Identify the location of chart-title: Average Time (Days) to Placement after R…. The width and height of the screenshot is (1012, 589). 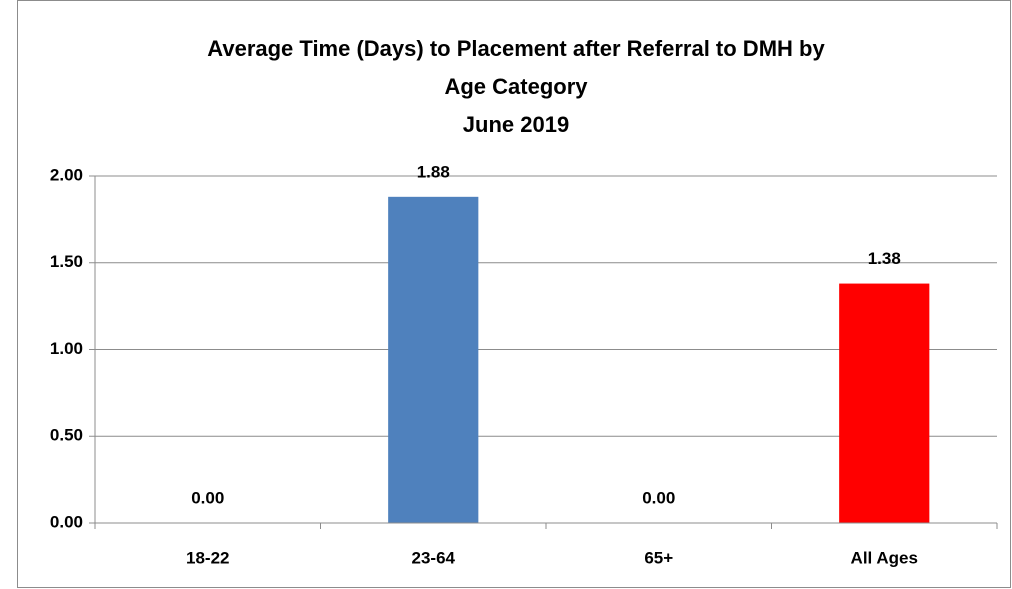
(516, 48).